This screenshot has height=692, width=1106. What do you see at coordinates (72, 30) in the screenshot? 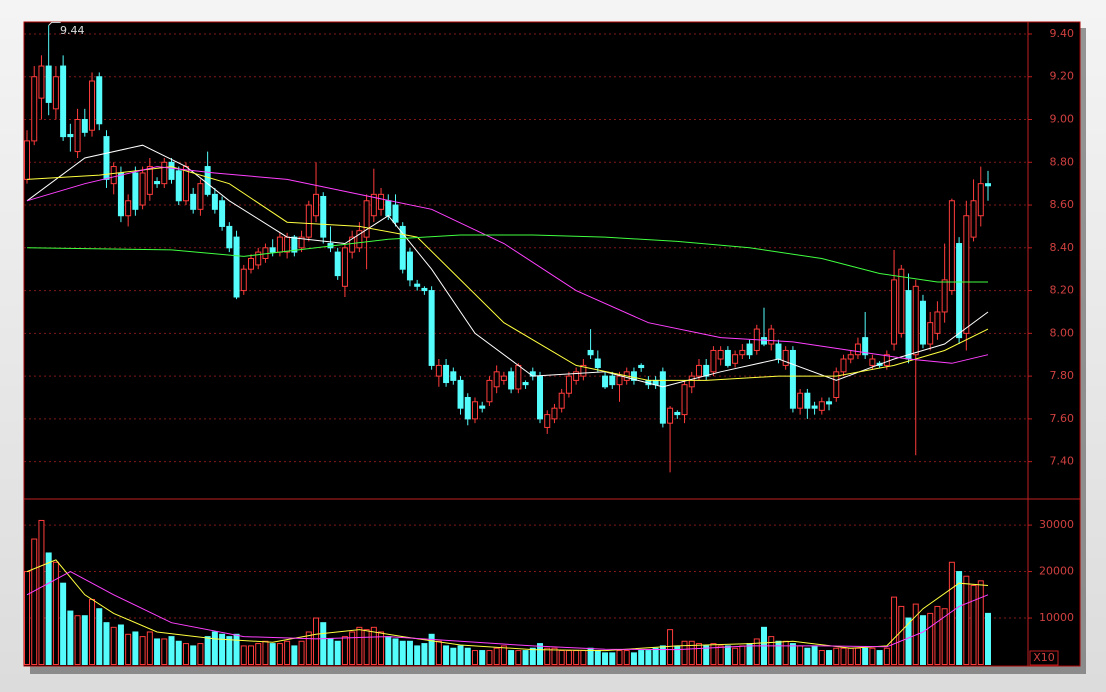
I see `high-annotation: 9.44` at bounding box center [72, 30].